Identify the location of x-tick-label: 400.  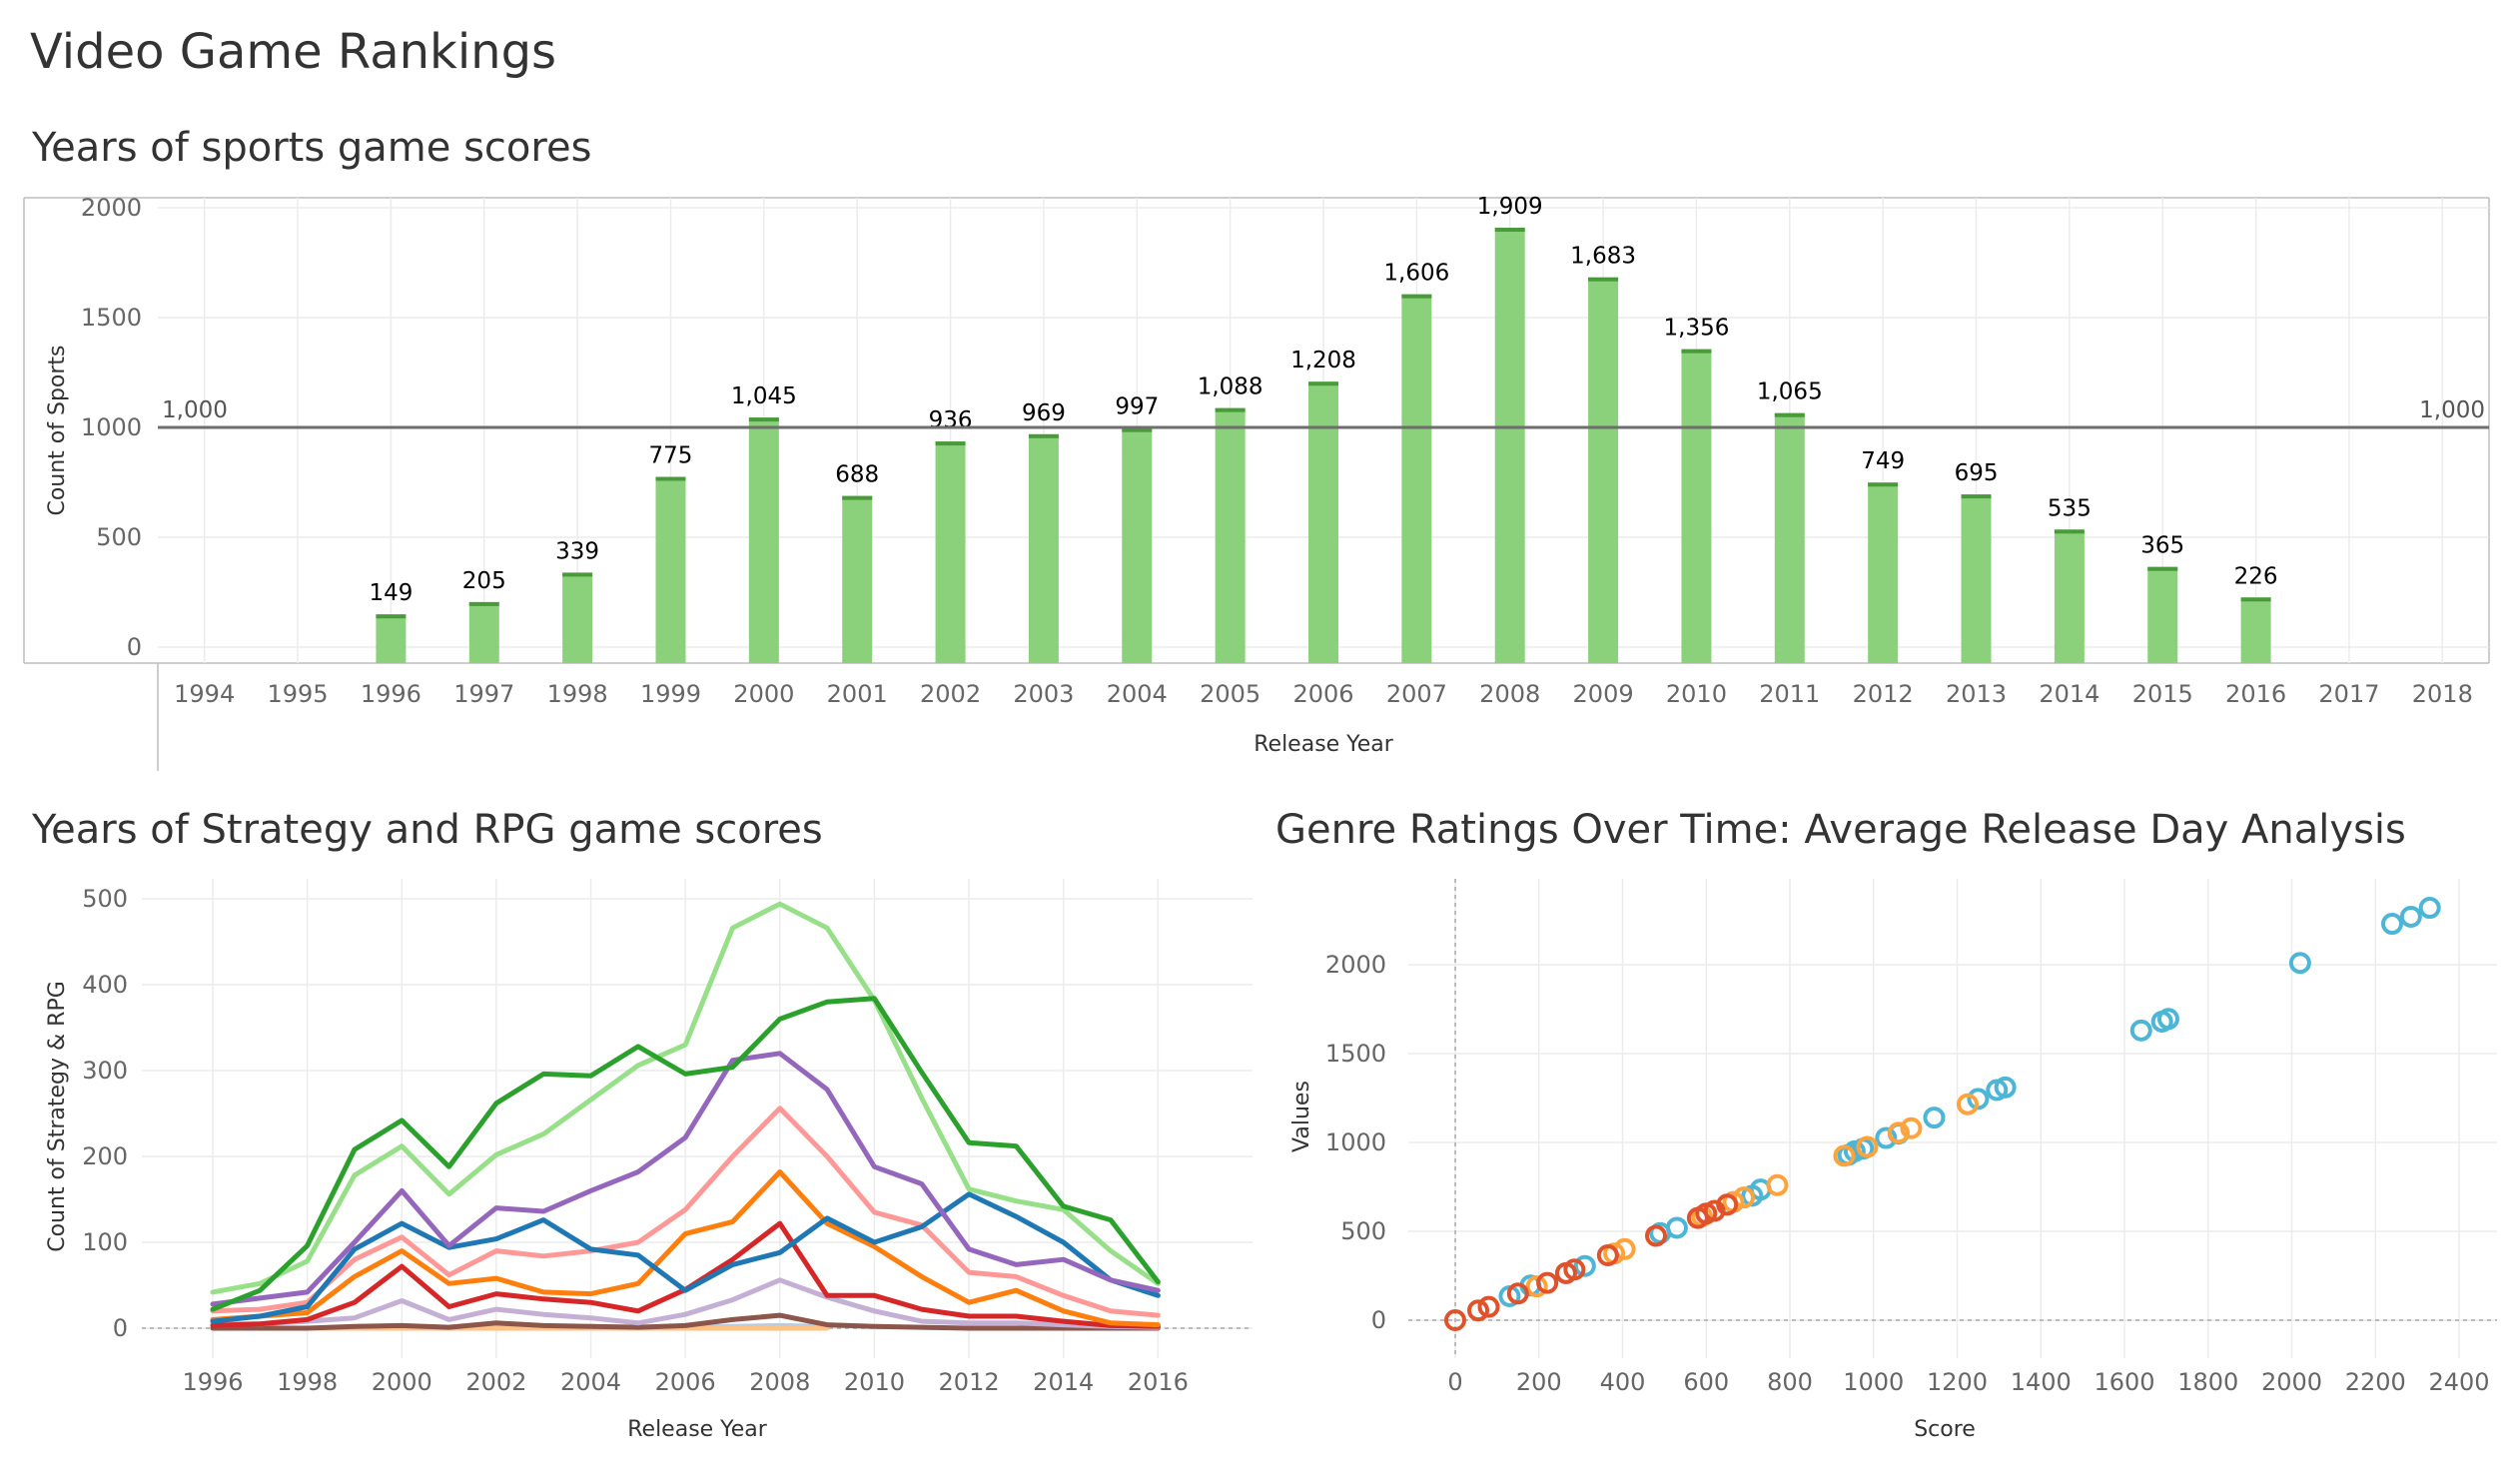
(1623, 1382).